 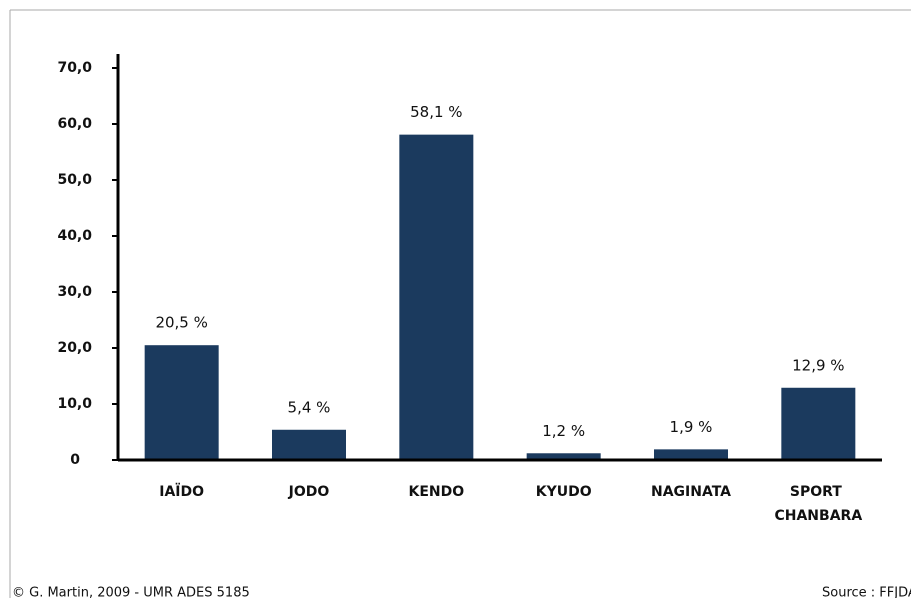 What do you see at coordinates (866, 592) in the screenshot?
I see `source: Source : FFJDA` at bounding box center [866, 592].